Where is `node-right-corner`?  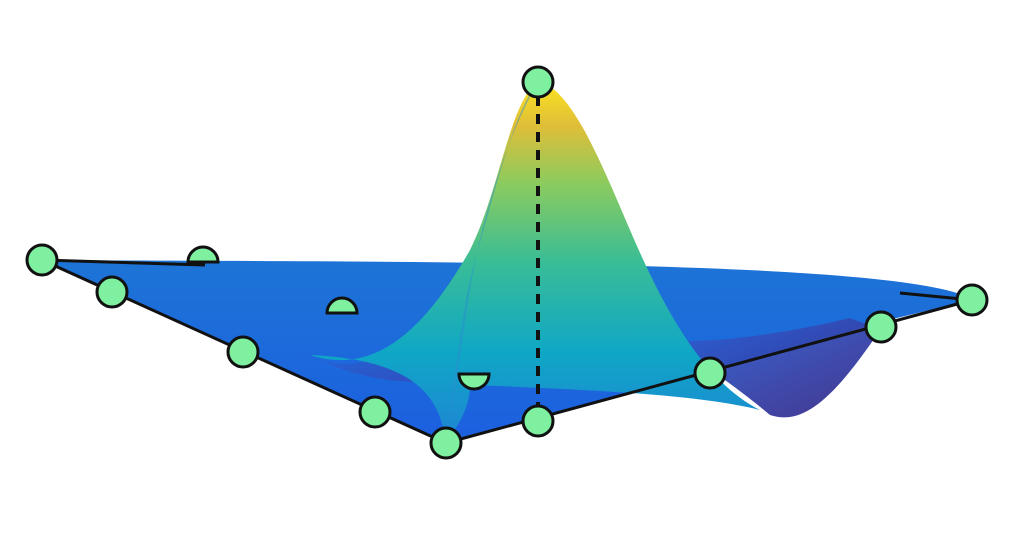
node-right-corner is located at coordinates (972, 300).